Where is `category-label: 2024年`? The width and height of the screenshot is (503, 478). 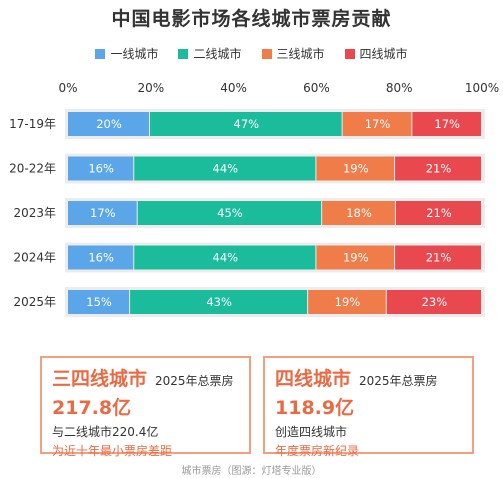 category-label: 2024年 is located at coordinates (34, 258).